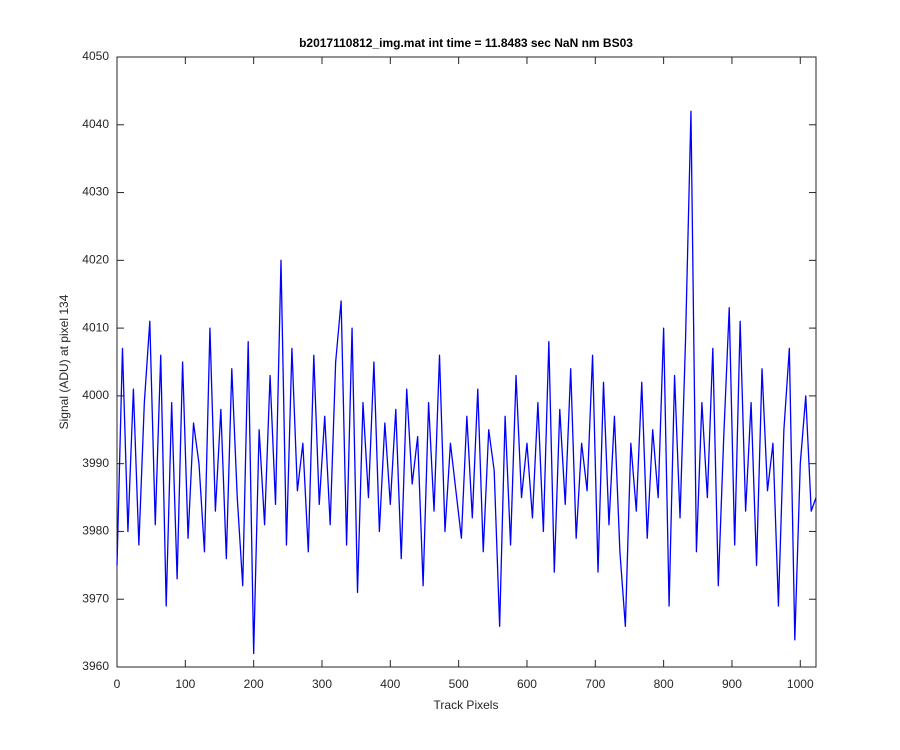 The height and width of the screenshot is (750, 900). I want to click on y-tick-label: 3970, so click(95, 598).